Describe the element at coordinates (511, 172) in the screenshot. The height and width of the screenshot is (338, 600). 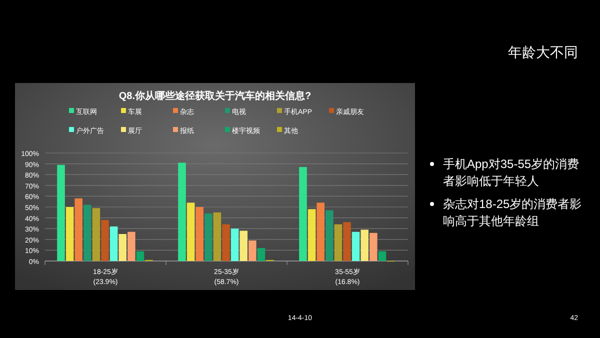
I see `text: 手机App对35-55岁的消费者影响低于年轻人` at that location.